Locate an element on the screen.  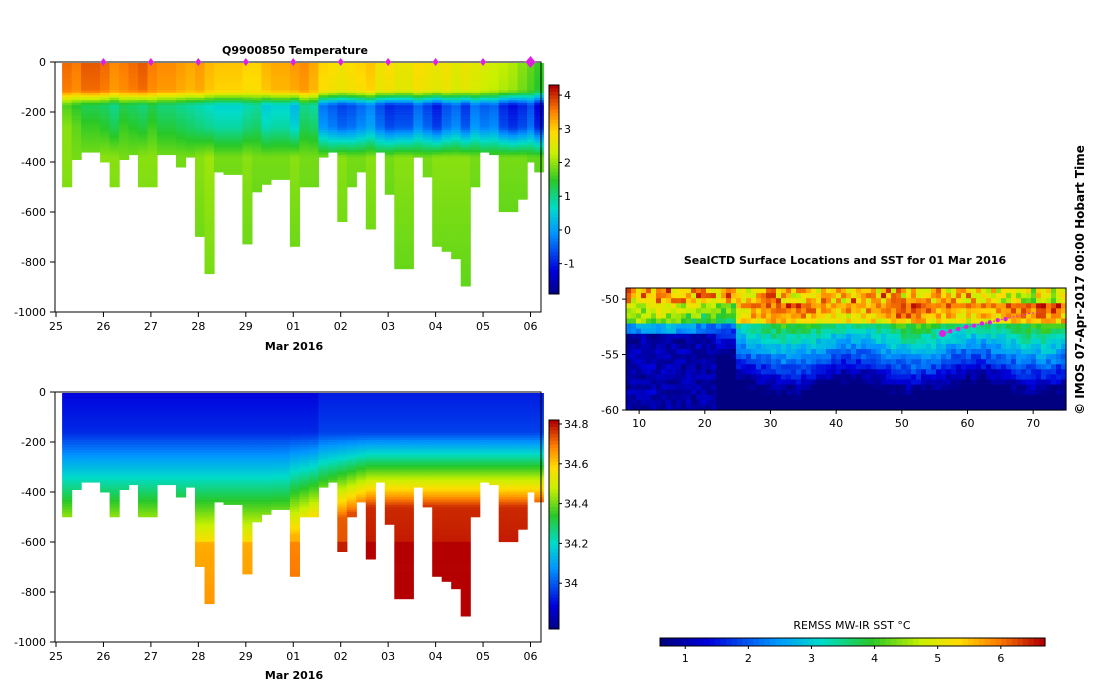
temperature-profile-column is located at coordinates (427, 120).